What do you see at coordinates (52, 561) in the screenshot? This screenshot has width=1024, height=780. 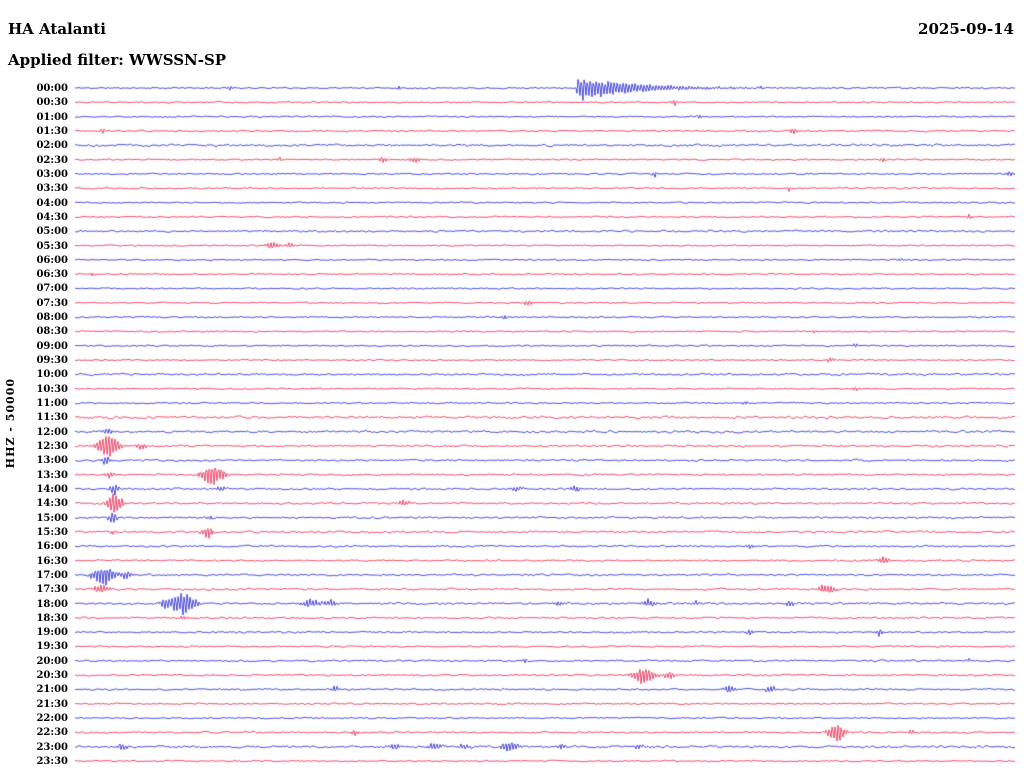 I see `time-label: 16:30` at bounding box center [52, 561].